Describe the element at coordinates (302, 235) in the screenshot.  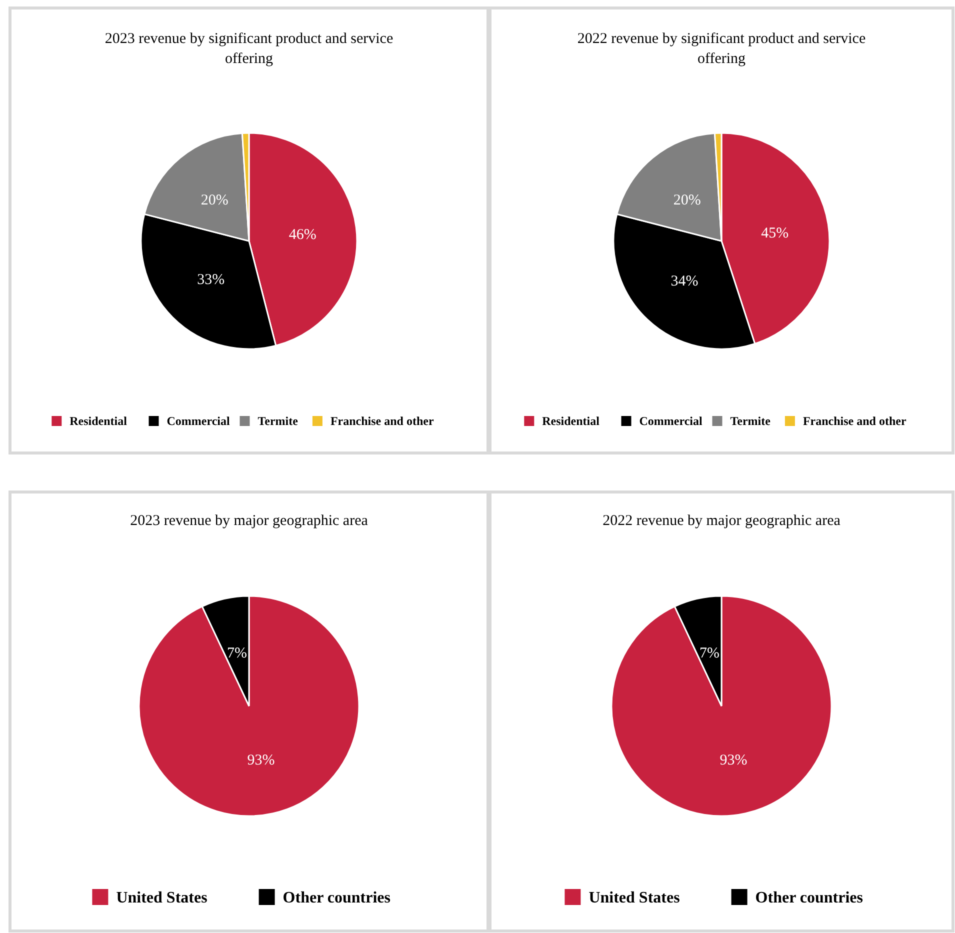
I see `data-label: 46%` at that location.